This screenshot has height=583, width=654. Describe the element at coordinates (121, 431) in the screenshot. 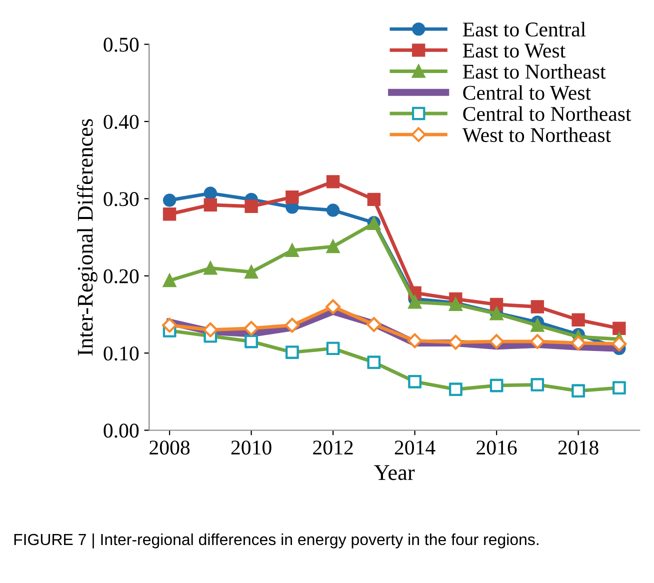

I see `y-tick-label: 0.00` at that location.